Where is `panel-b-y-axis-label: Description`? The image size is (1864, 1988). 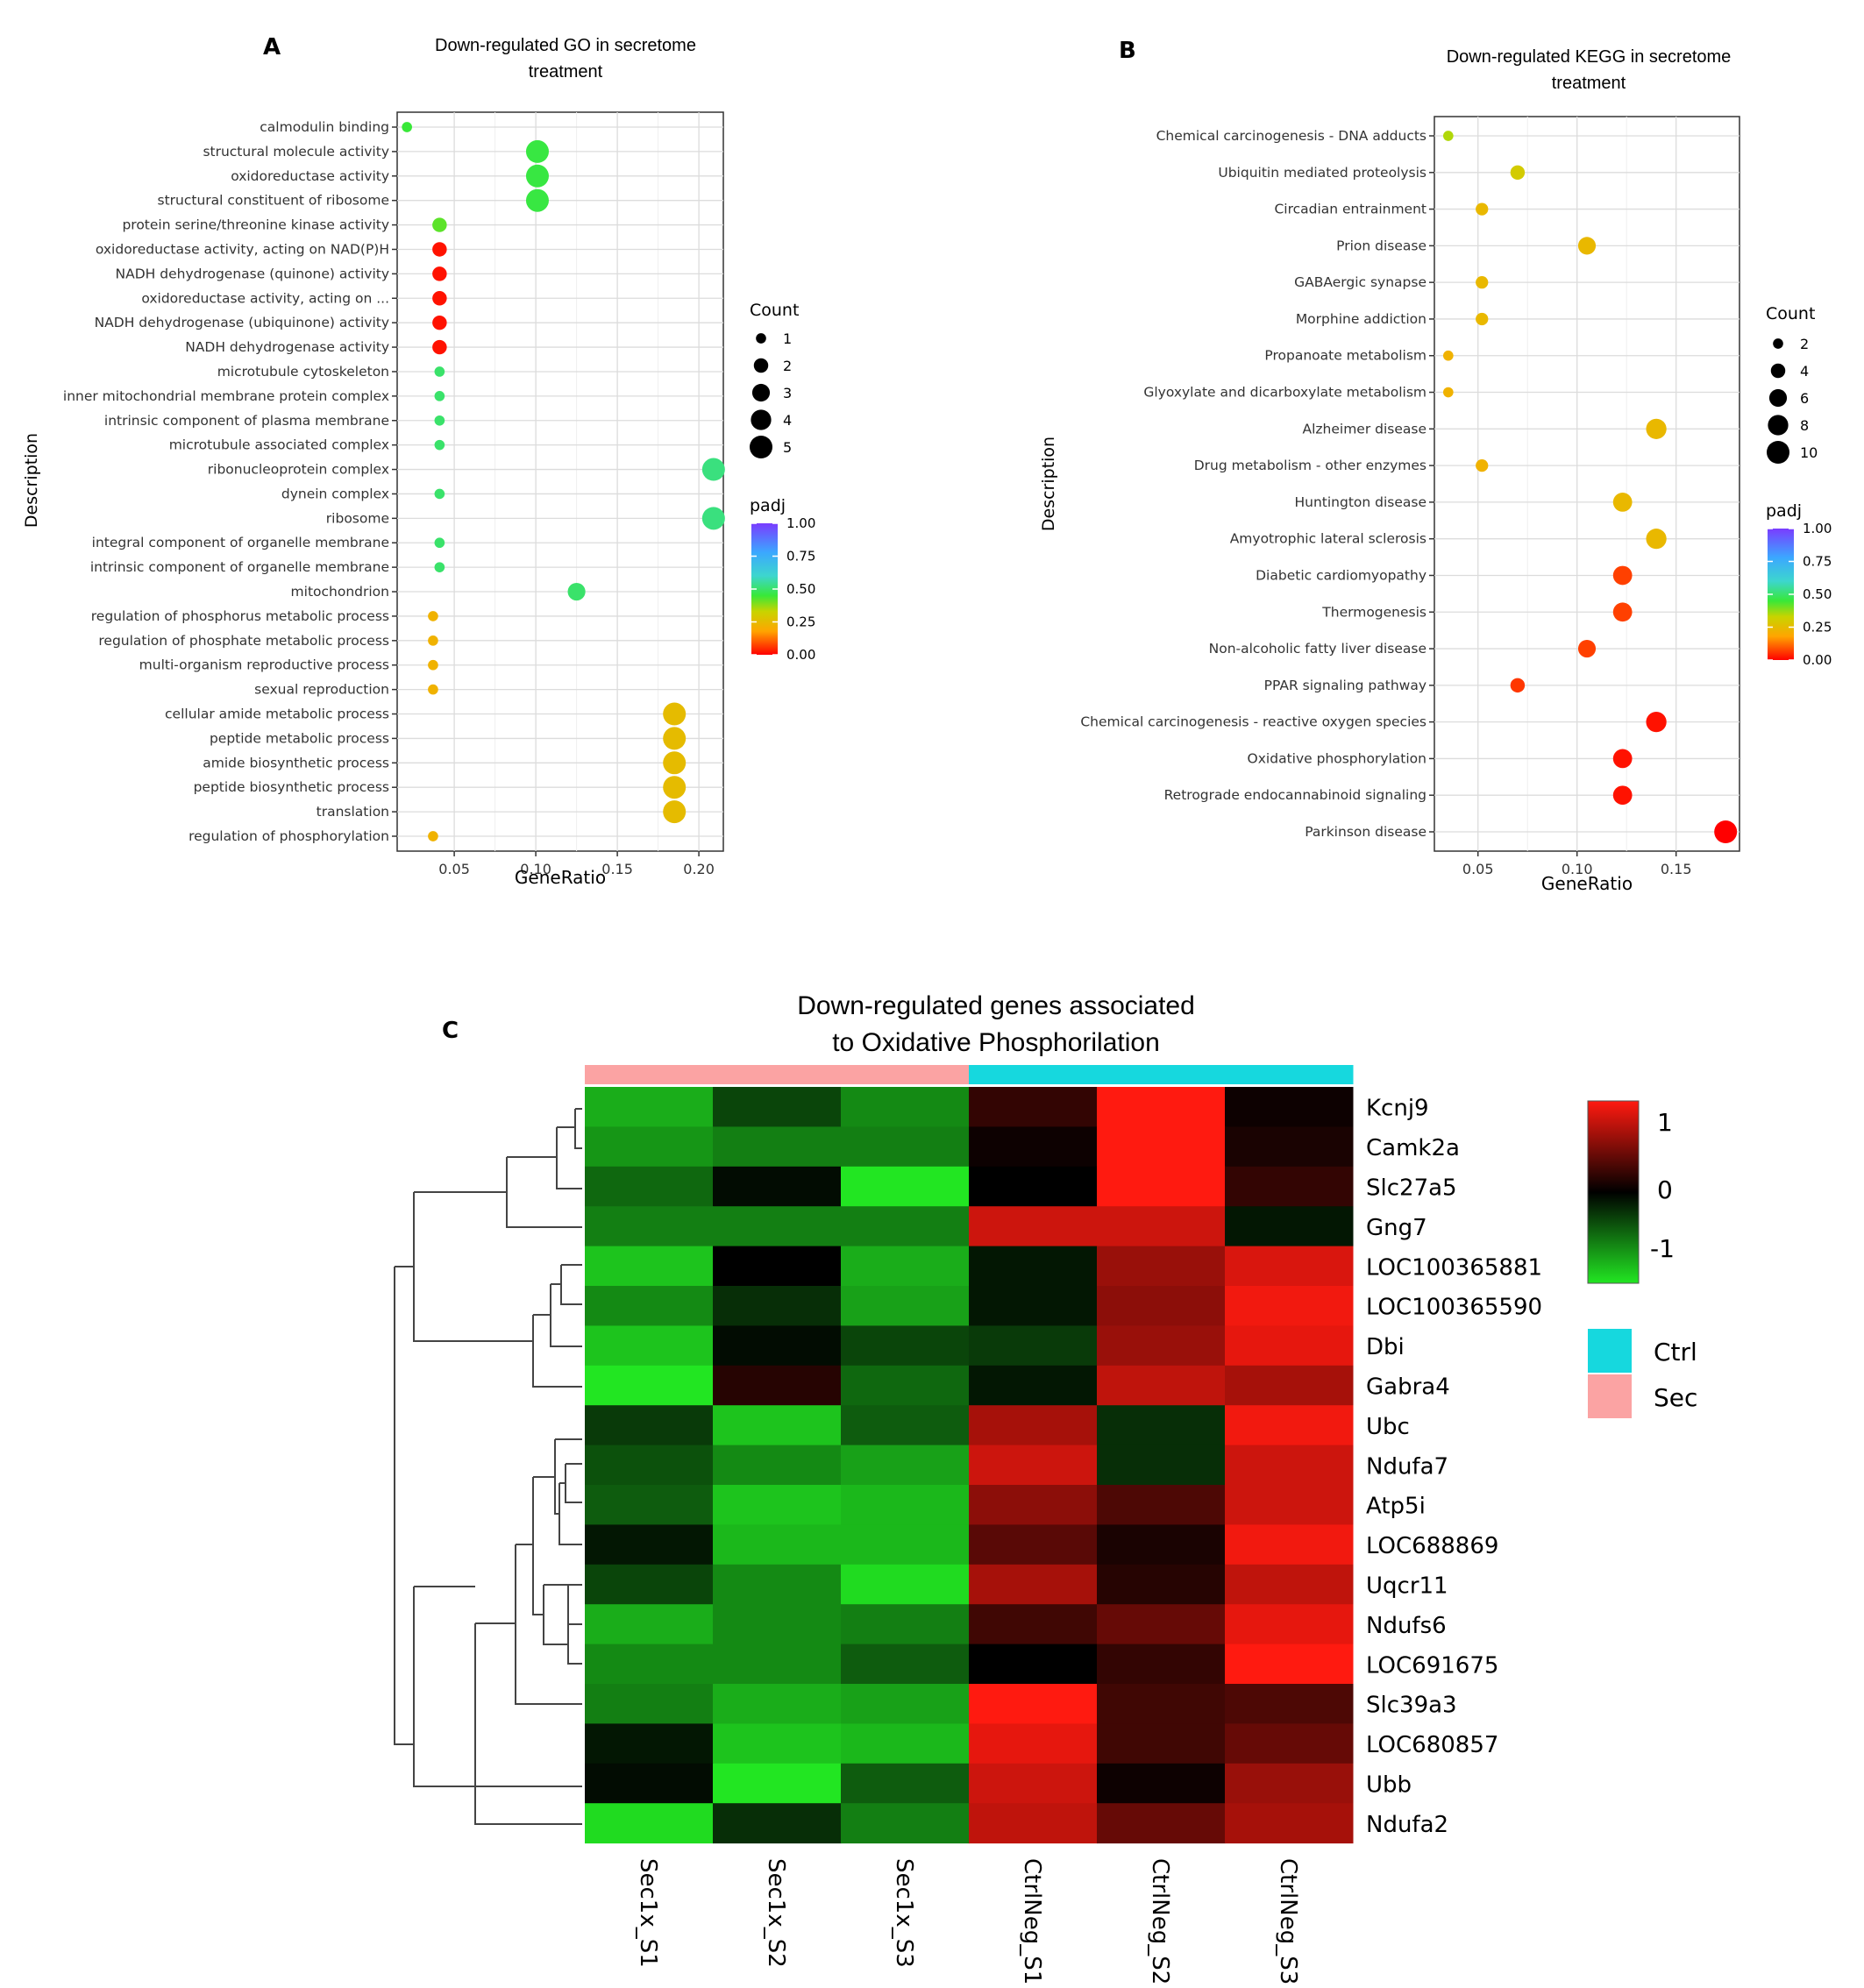
panel-b-y-axis-label: Description is located at coordinates (1048, 484).